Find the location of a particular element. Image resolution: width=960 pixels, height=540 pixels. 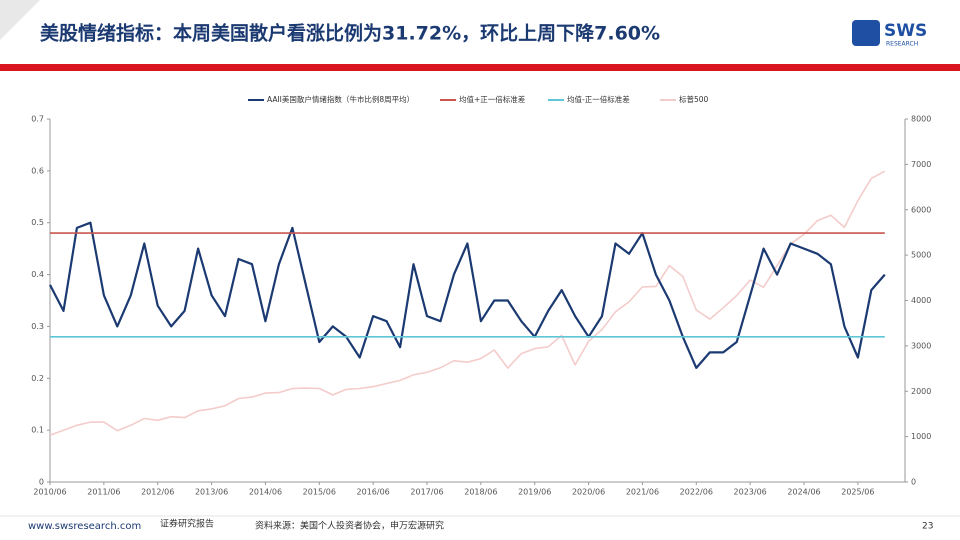

footer-report: 证券研究报告 is located at coordinates (187, 524).